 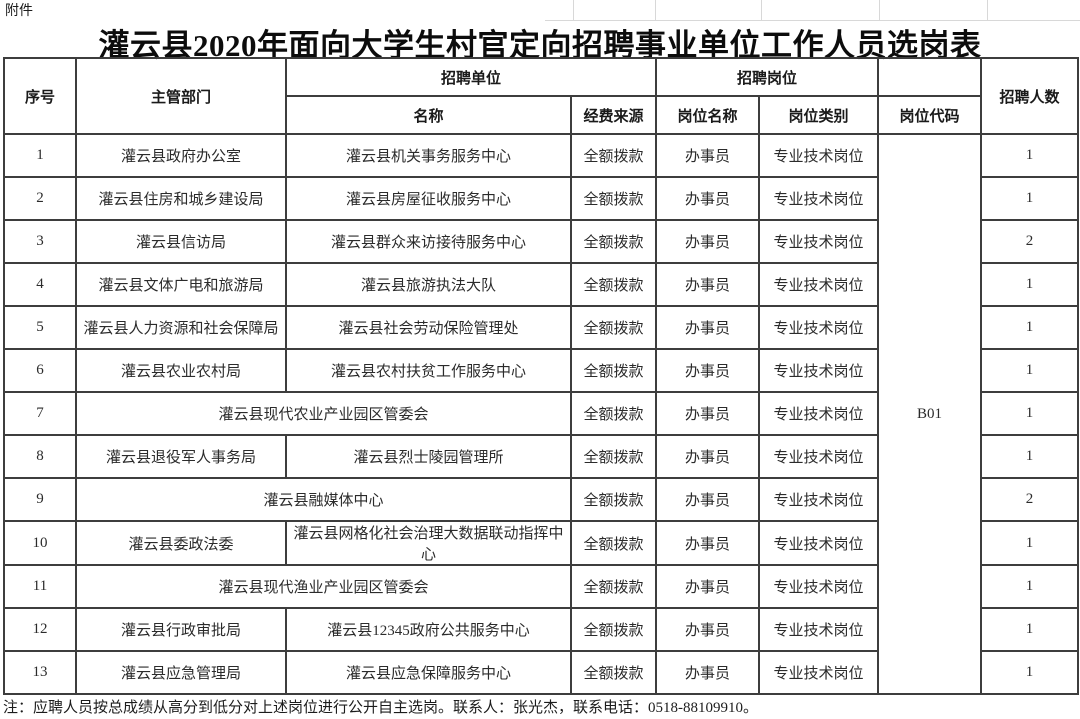 I want to click on dept-unit-merged-cell: 灌云县现代渔业产业园区管委会, so click(x=323, y=586).